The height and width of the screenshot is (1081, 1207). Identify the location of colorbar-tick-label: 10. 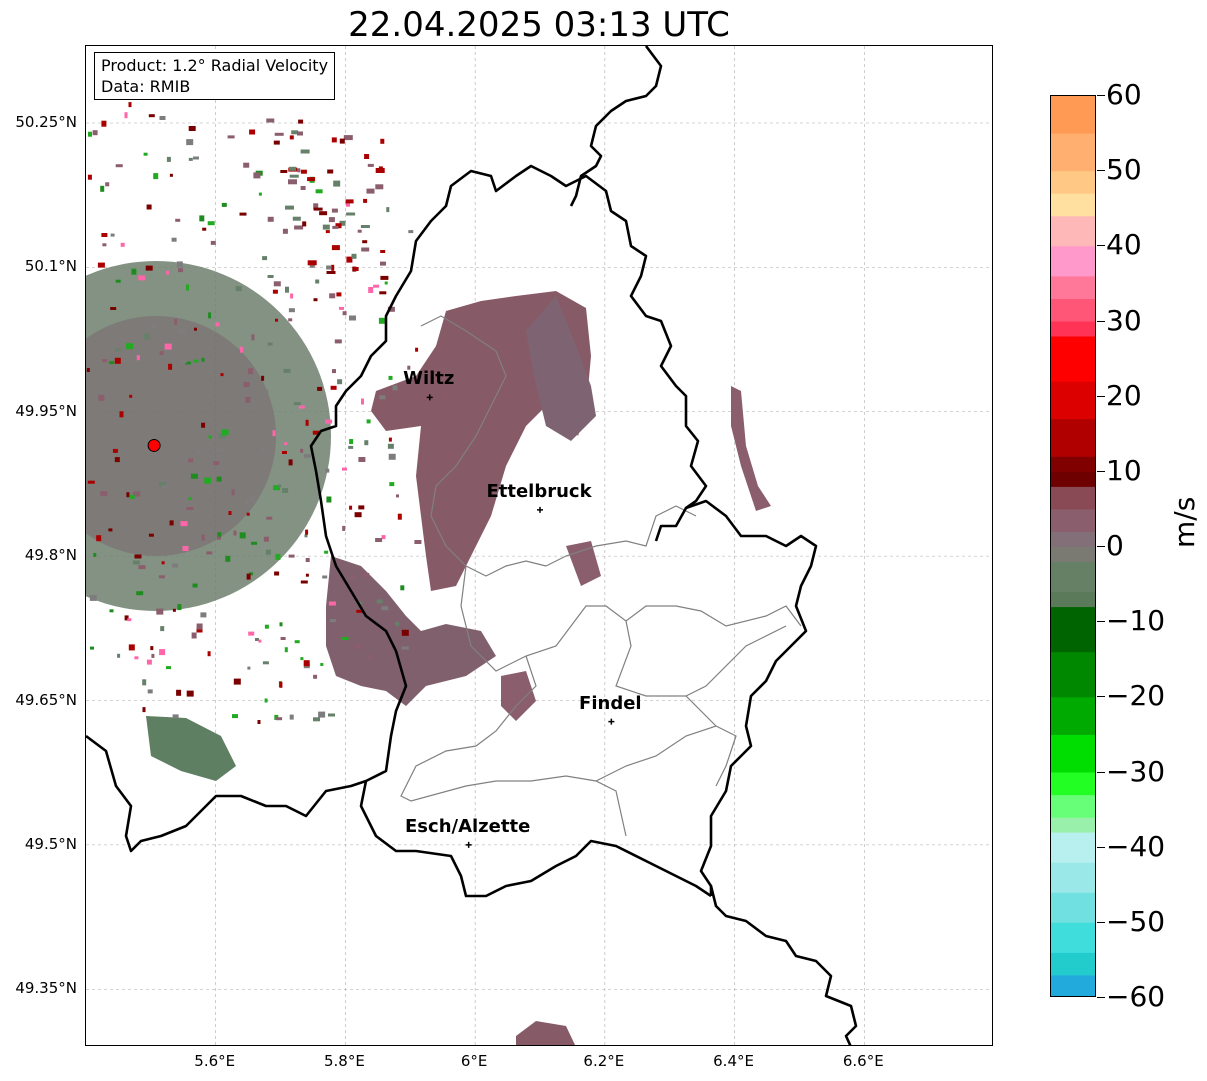
(1124, 470).